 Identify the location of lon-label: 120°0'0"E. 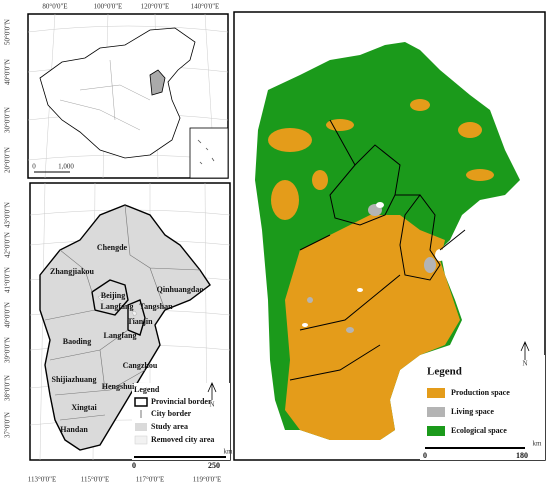
(155, 7).